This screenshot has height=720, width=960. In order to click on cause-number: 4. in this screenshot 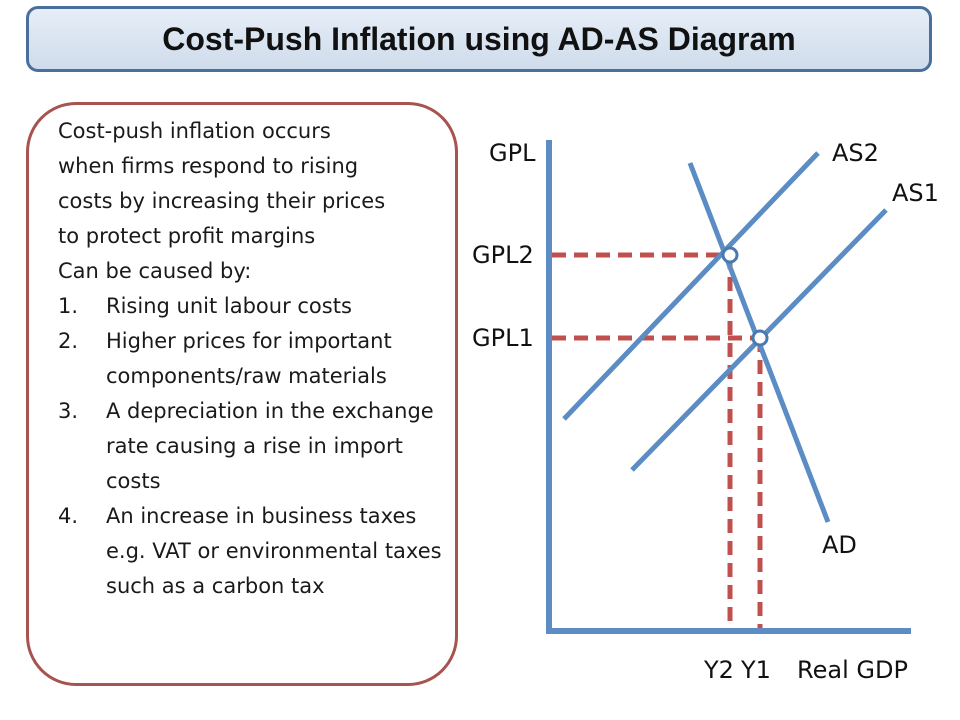, I will do `click(68, 516)`.